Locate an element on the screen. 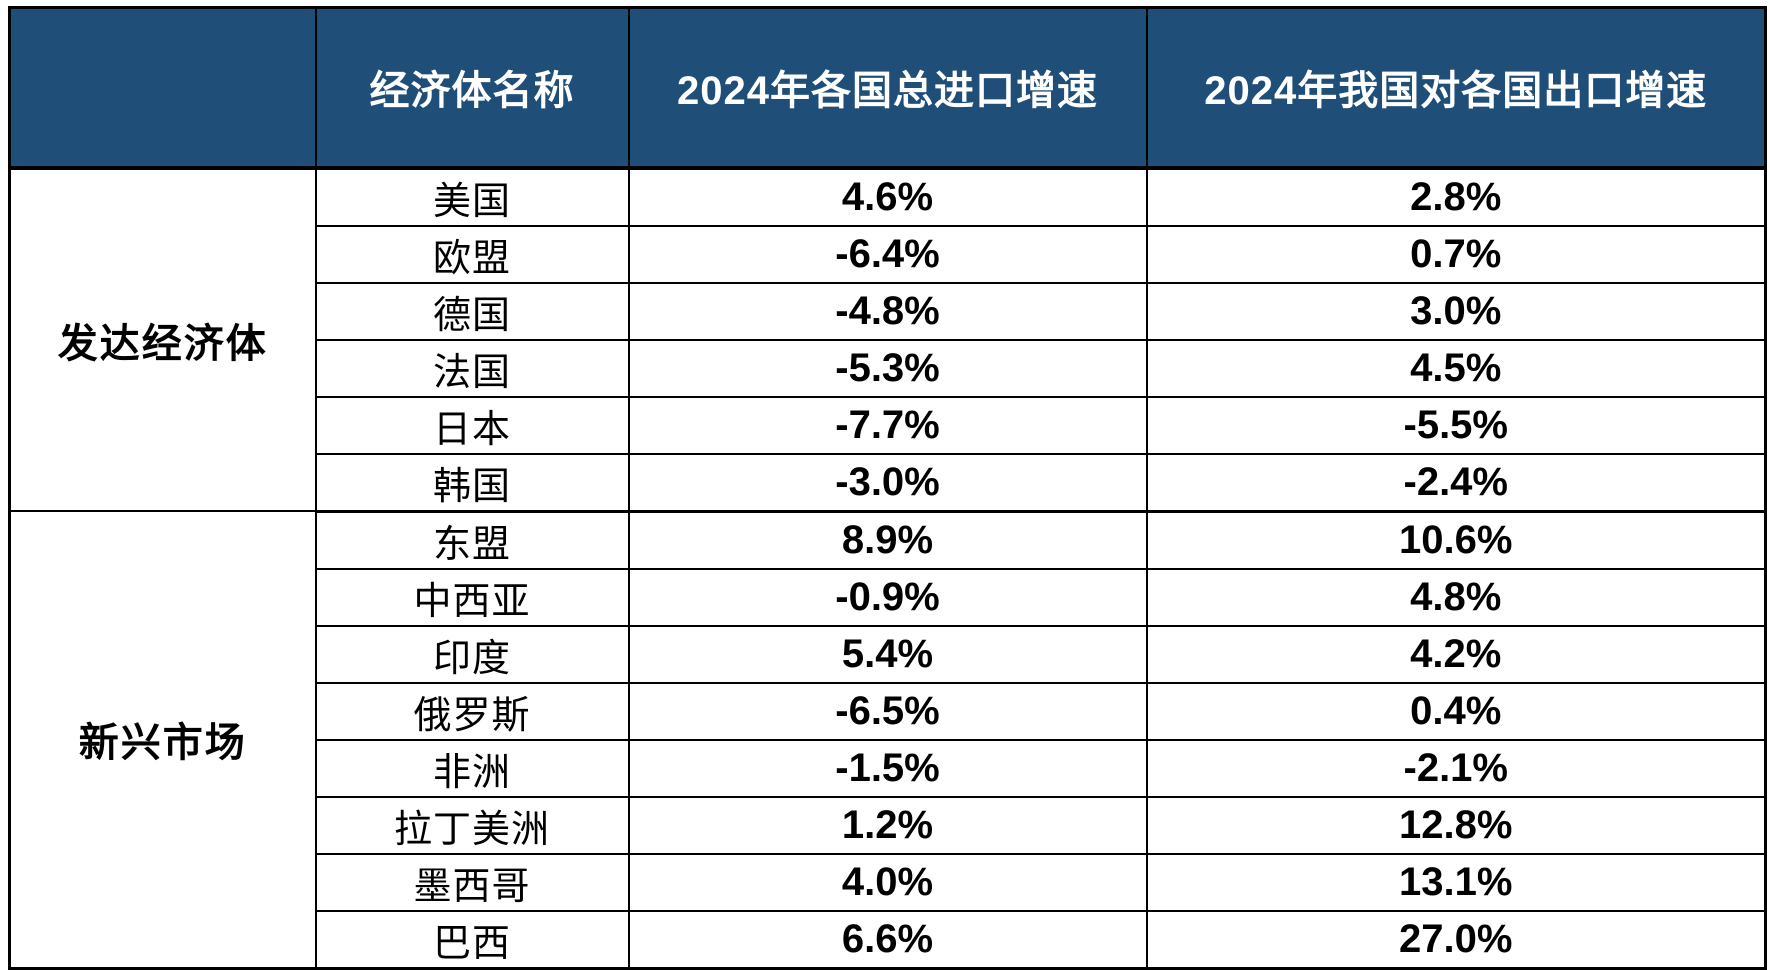 The width and height of the screenshot is (1770, 970). import-growth-cell: 4.0% is located at coordinates (887, 882).